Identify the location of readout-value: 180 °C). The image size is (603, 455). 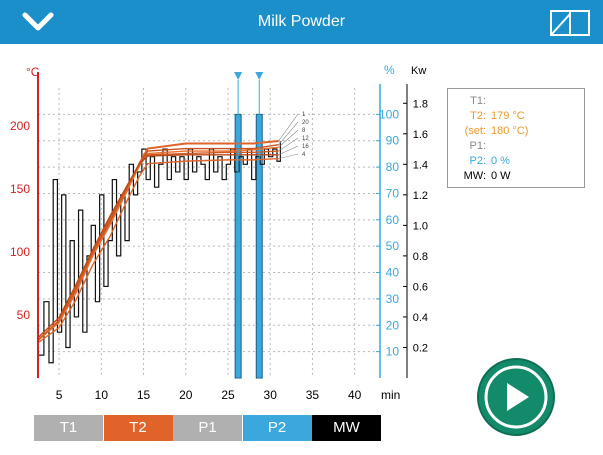
(510, 131).